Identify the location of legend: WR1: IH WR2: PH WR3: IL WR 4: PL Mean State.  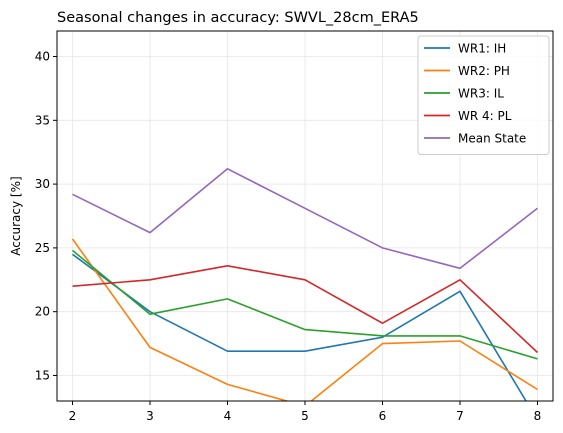
(483, 95).